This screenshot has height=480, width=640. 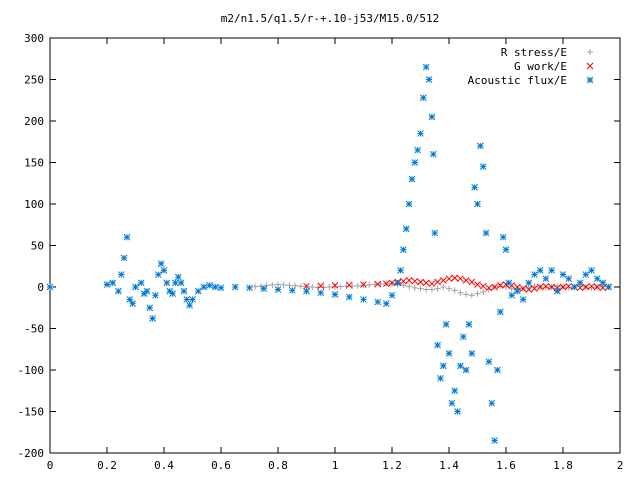 I want to click on x-tick-label: 0, so click(x=50, y=465).